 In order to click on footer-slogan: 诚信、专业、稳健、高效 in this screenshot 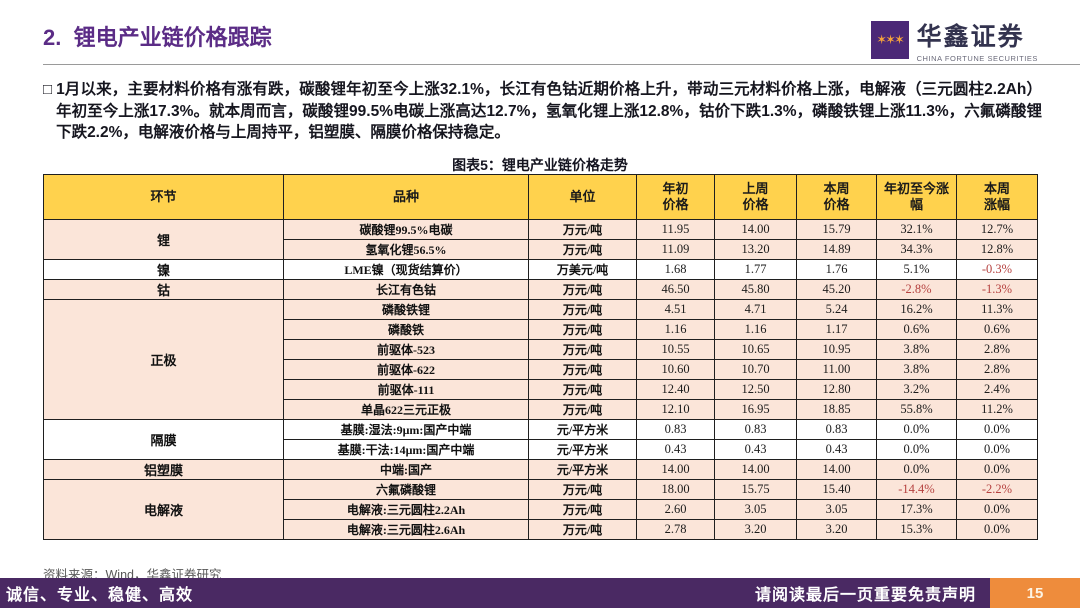, I will do `click(100, 595)`.